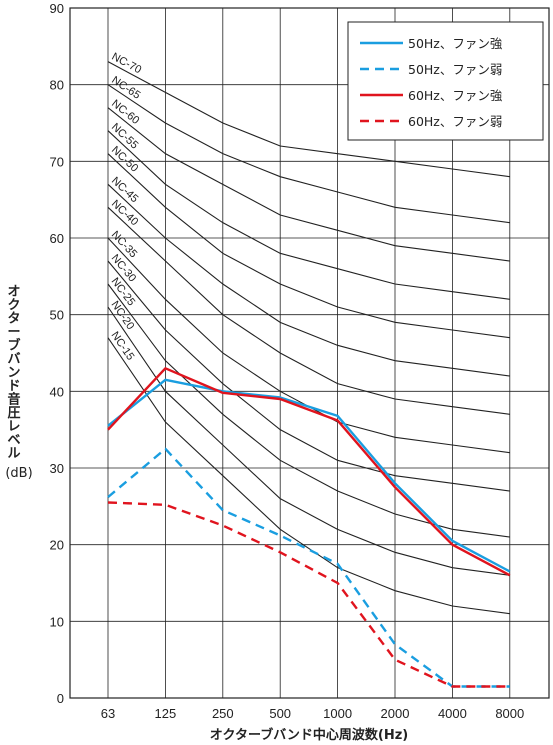 Image resolution: width=553 pixels, height=745 pixels. What do you see at coordinates (445, 81) in the screenshot?
I see `legend: 50Hz、ファン強 50Hz、ファン弱 60Hz、ファン強 60Hz、ファン弱` at bounding box center [445, 81].